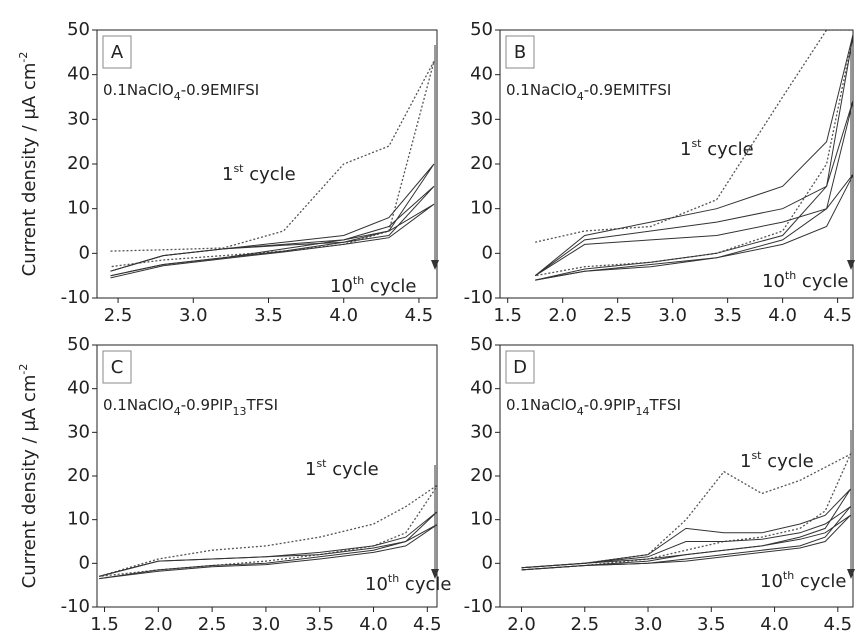 The height and width of the screenshot is (637, 855). Describe the element at coordinates (29, 170) in the screenshot. I see `y-axis-label-part: Current density / μA cm` at that location.